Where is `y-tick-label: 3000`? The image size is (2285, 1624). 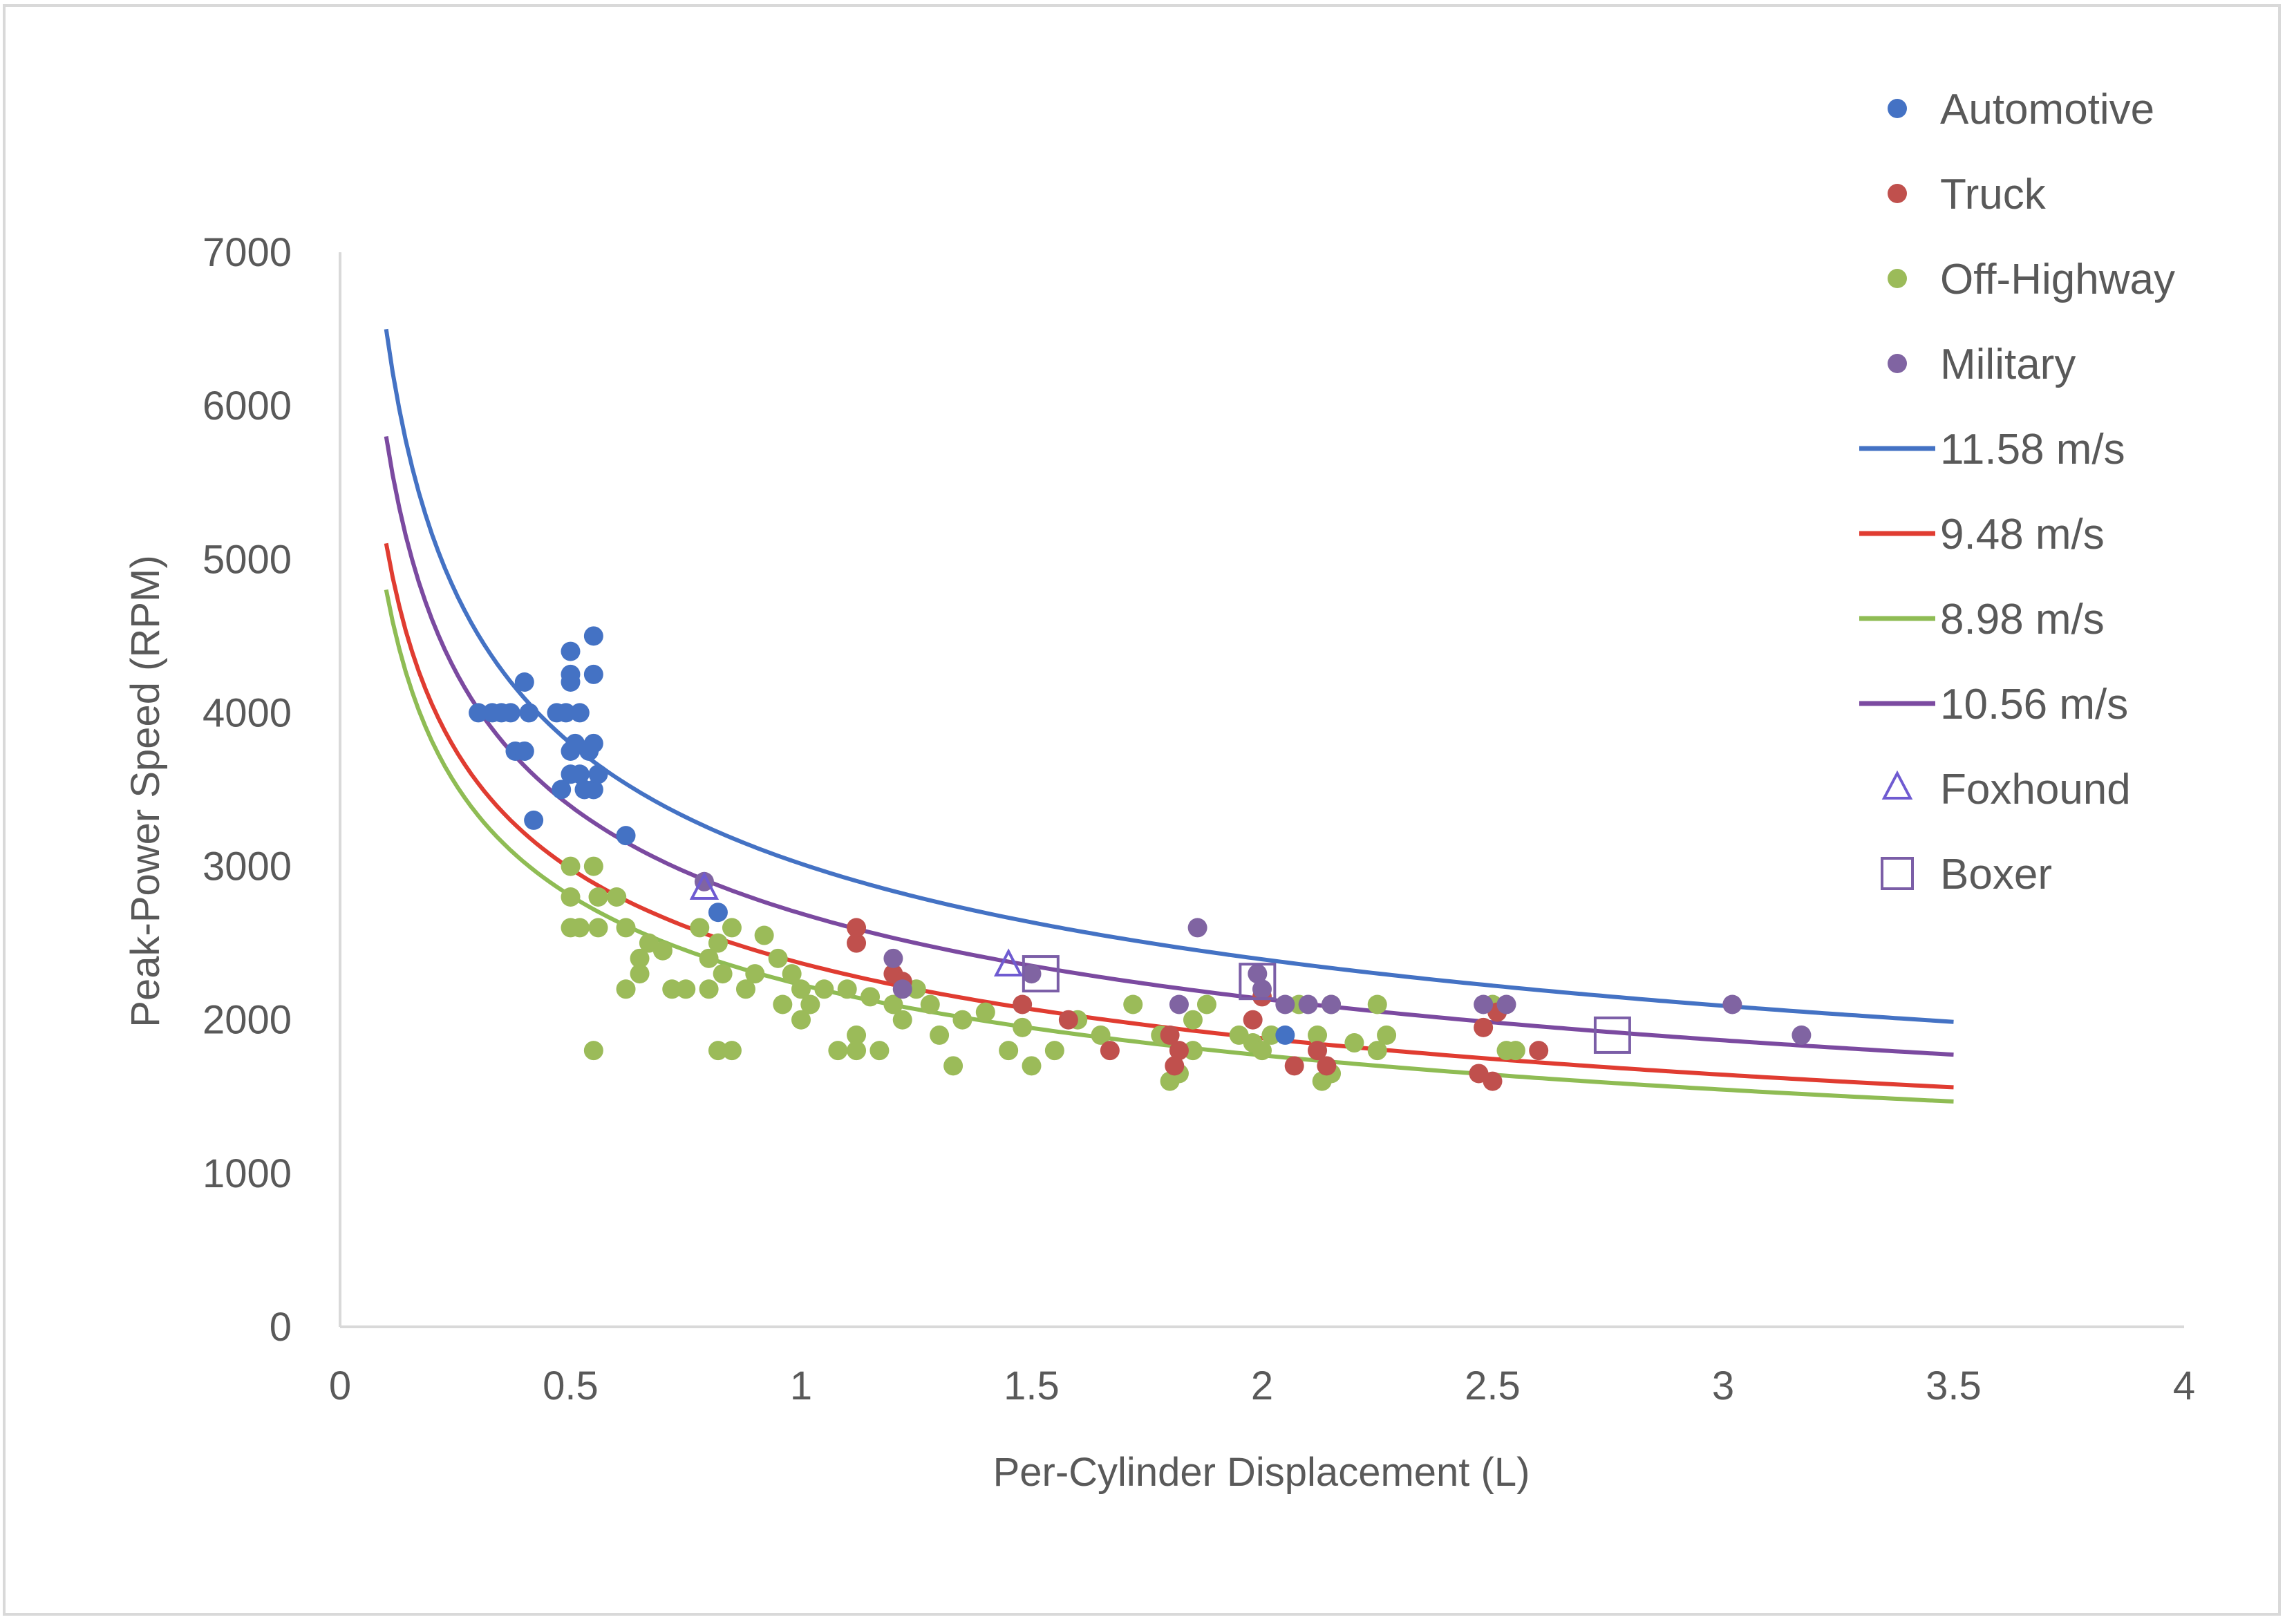
y-tick-label: 3000 is located at coordinates (247, 866).